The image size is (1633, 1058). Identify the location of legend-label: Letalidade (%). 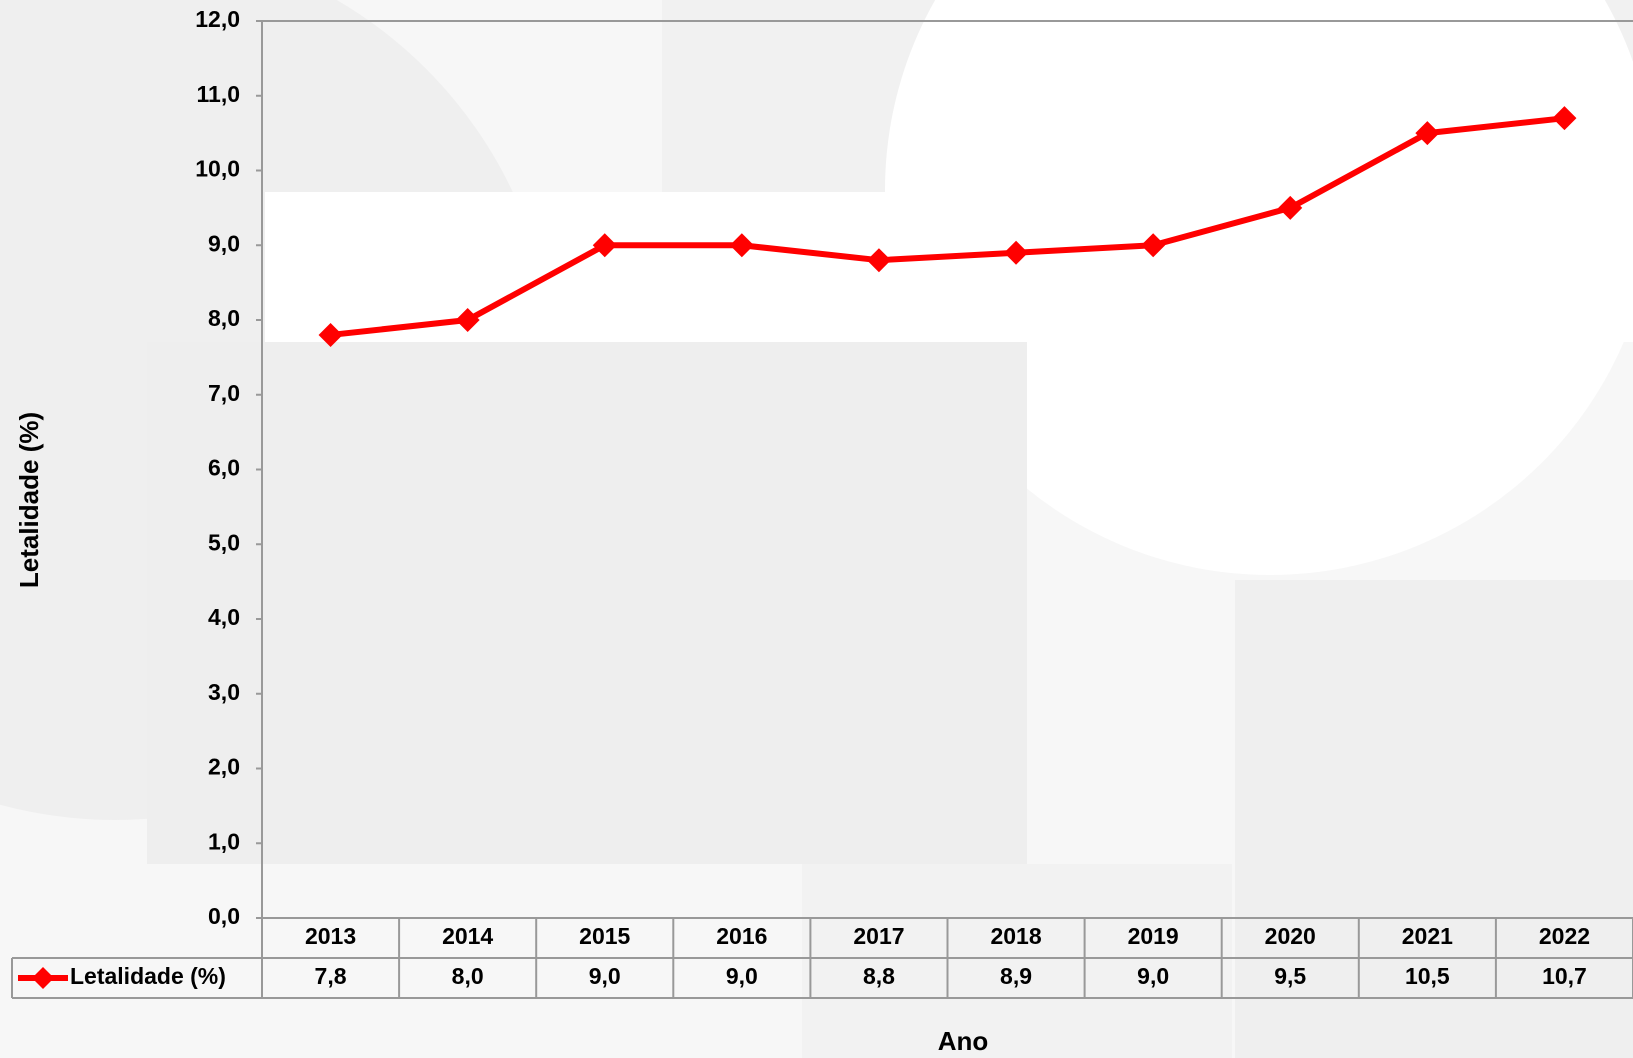
(148, 976).